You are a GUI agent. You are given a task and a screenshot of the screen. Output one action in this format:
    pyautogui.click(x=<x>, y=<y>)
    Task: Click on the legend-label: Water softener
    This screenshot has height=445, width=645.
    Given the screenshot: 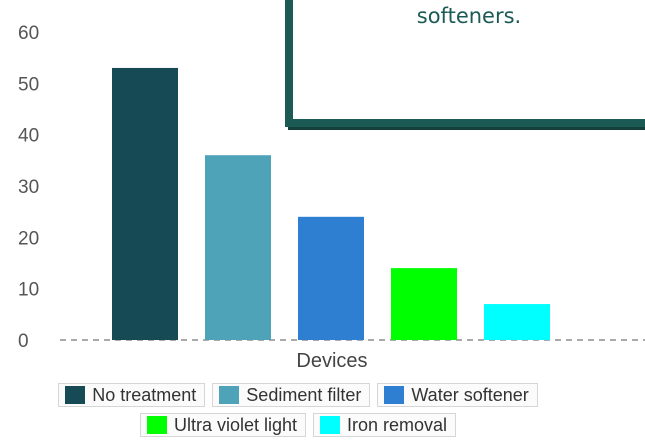 What is the action you would take?
    pyautogui.click(x=470, y=394)
    